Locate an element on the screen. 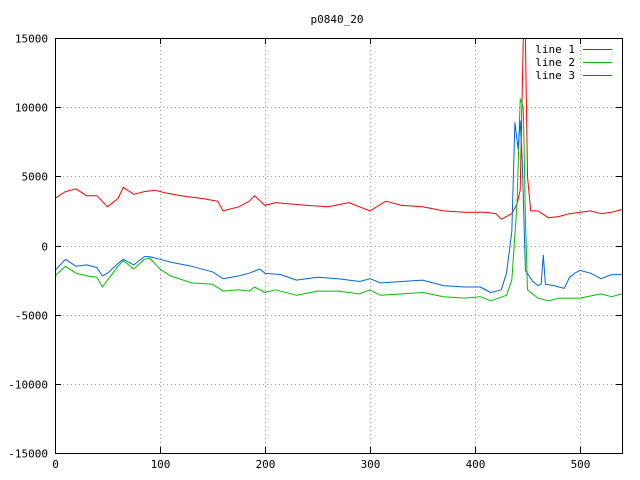 This screenshot has height=480, width=640. x-tick-label: 400 is located at coordinates (476, 464).